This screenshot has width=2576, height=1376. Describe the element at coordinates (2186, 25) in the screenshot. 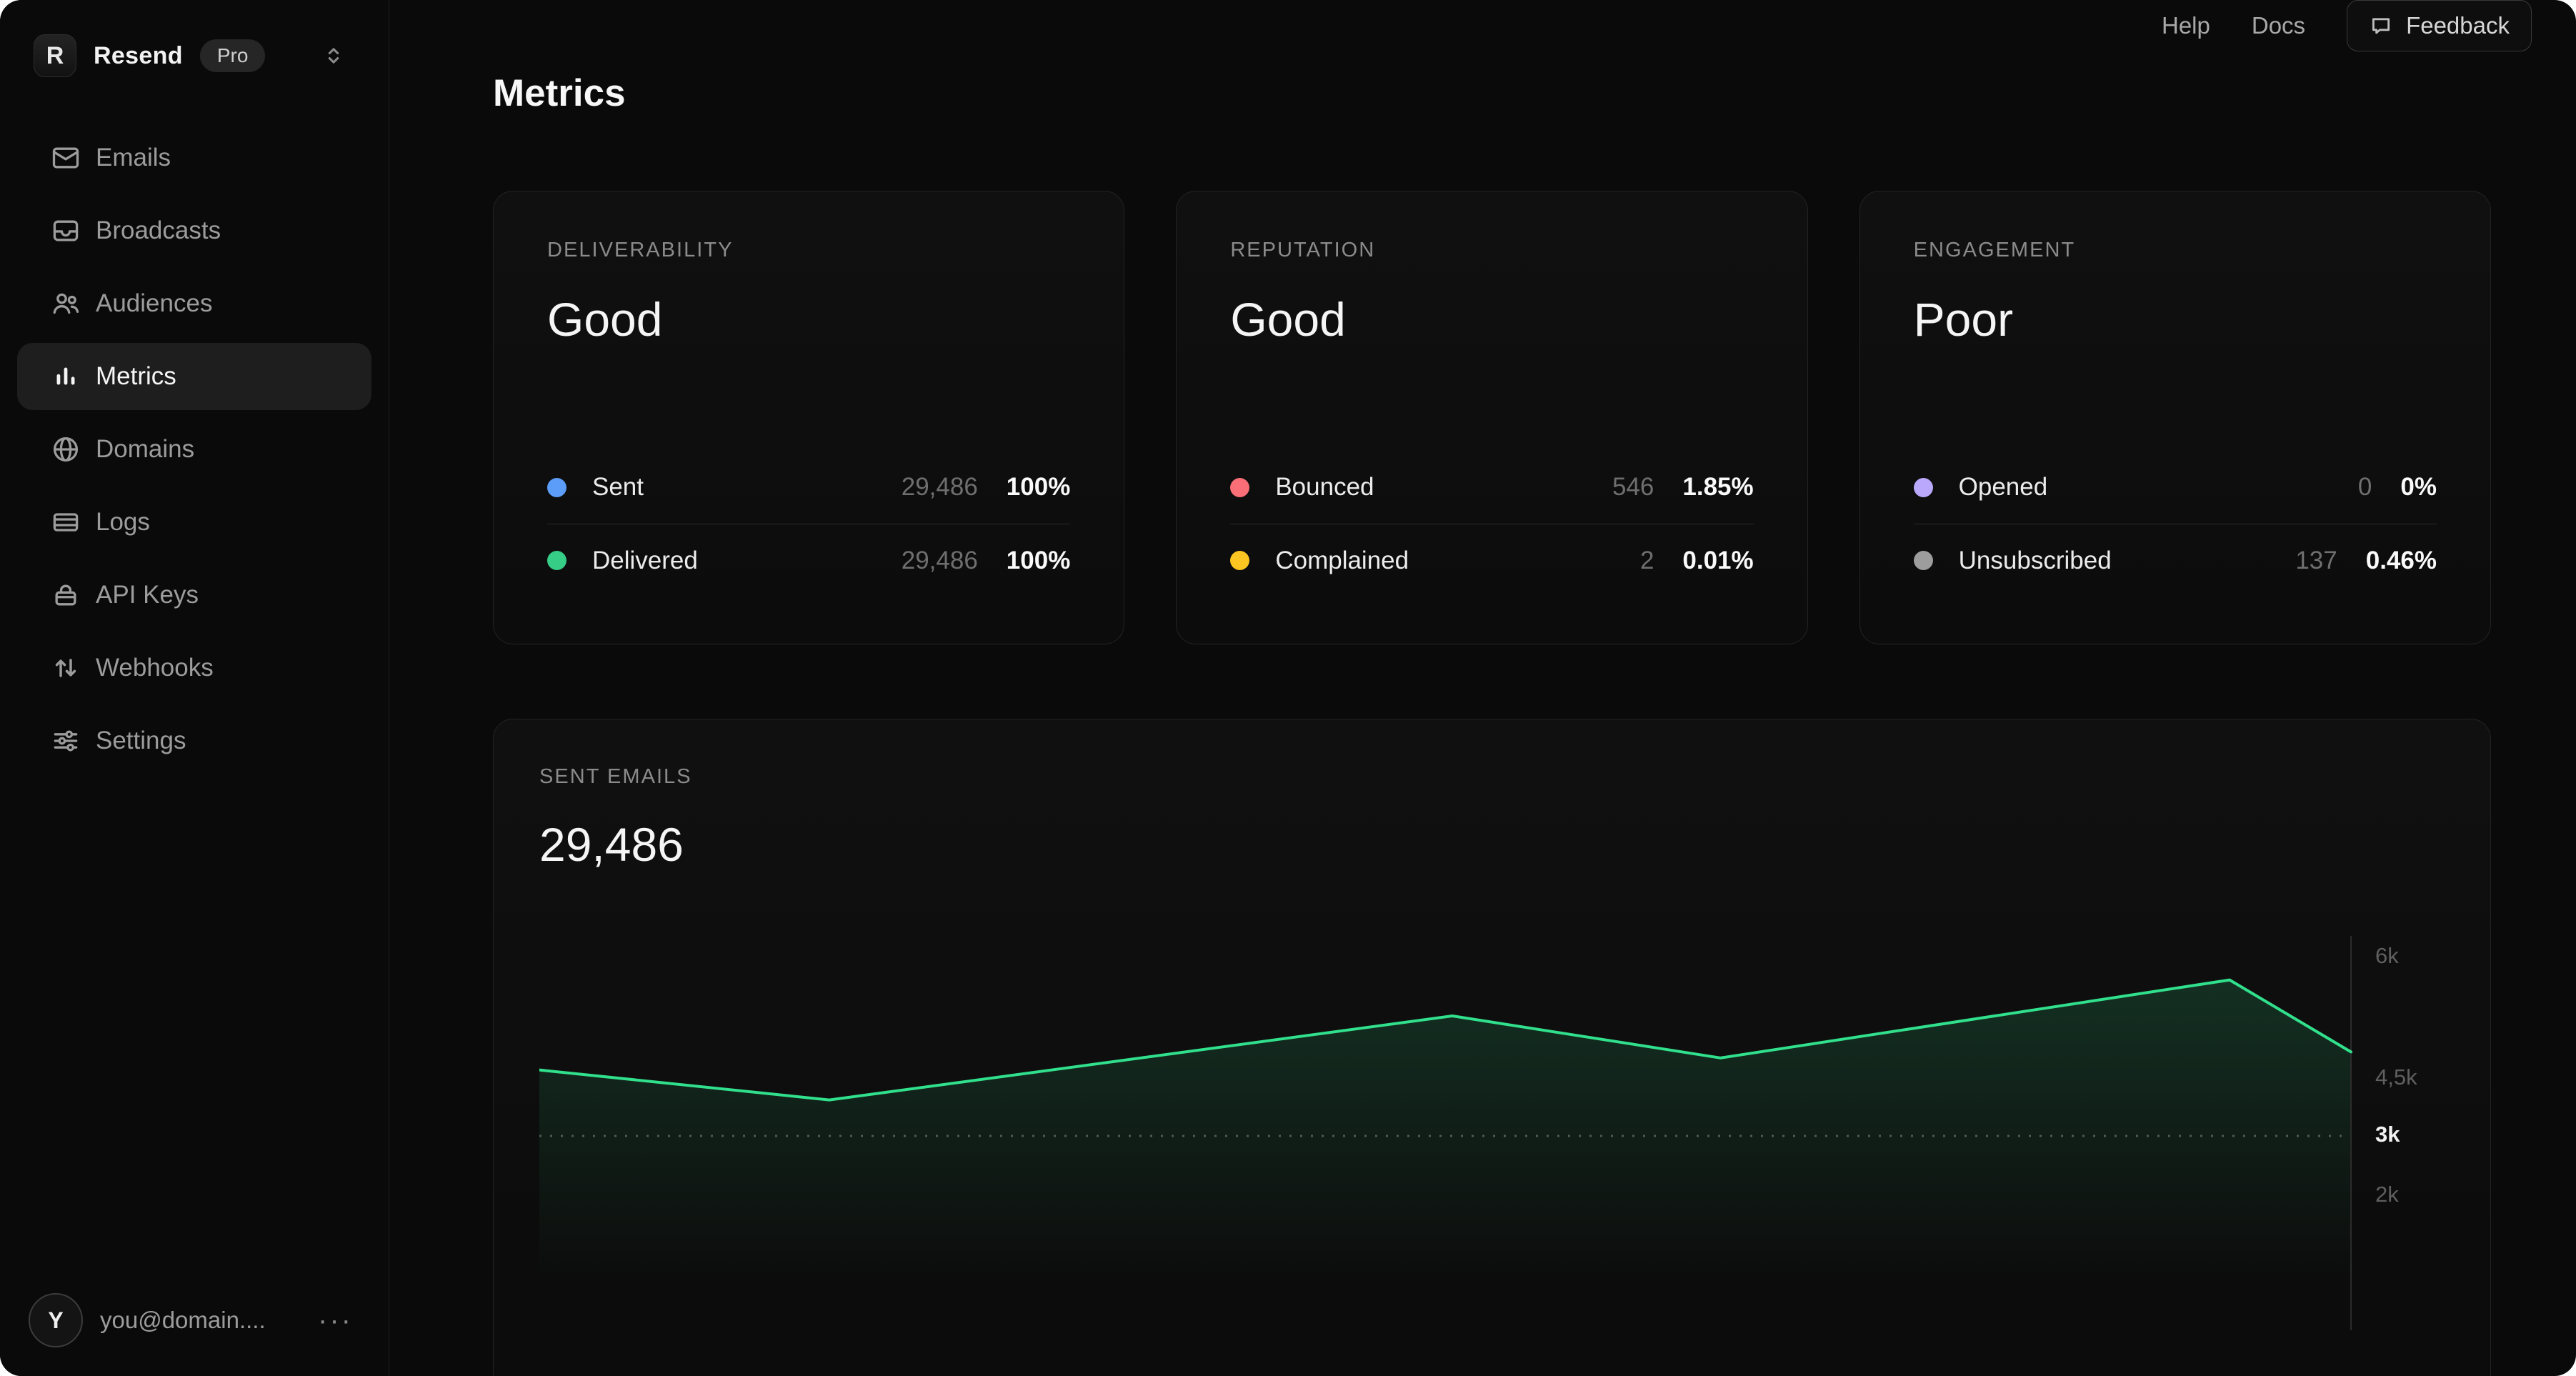

I see `help-link: Help` at that location.